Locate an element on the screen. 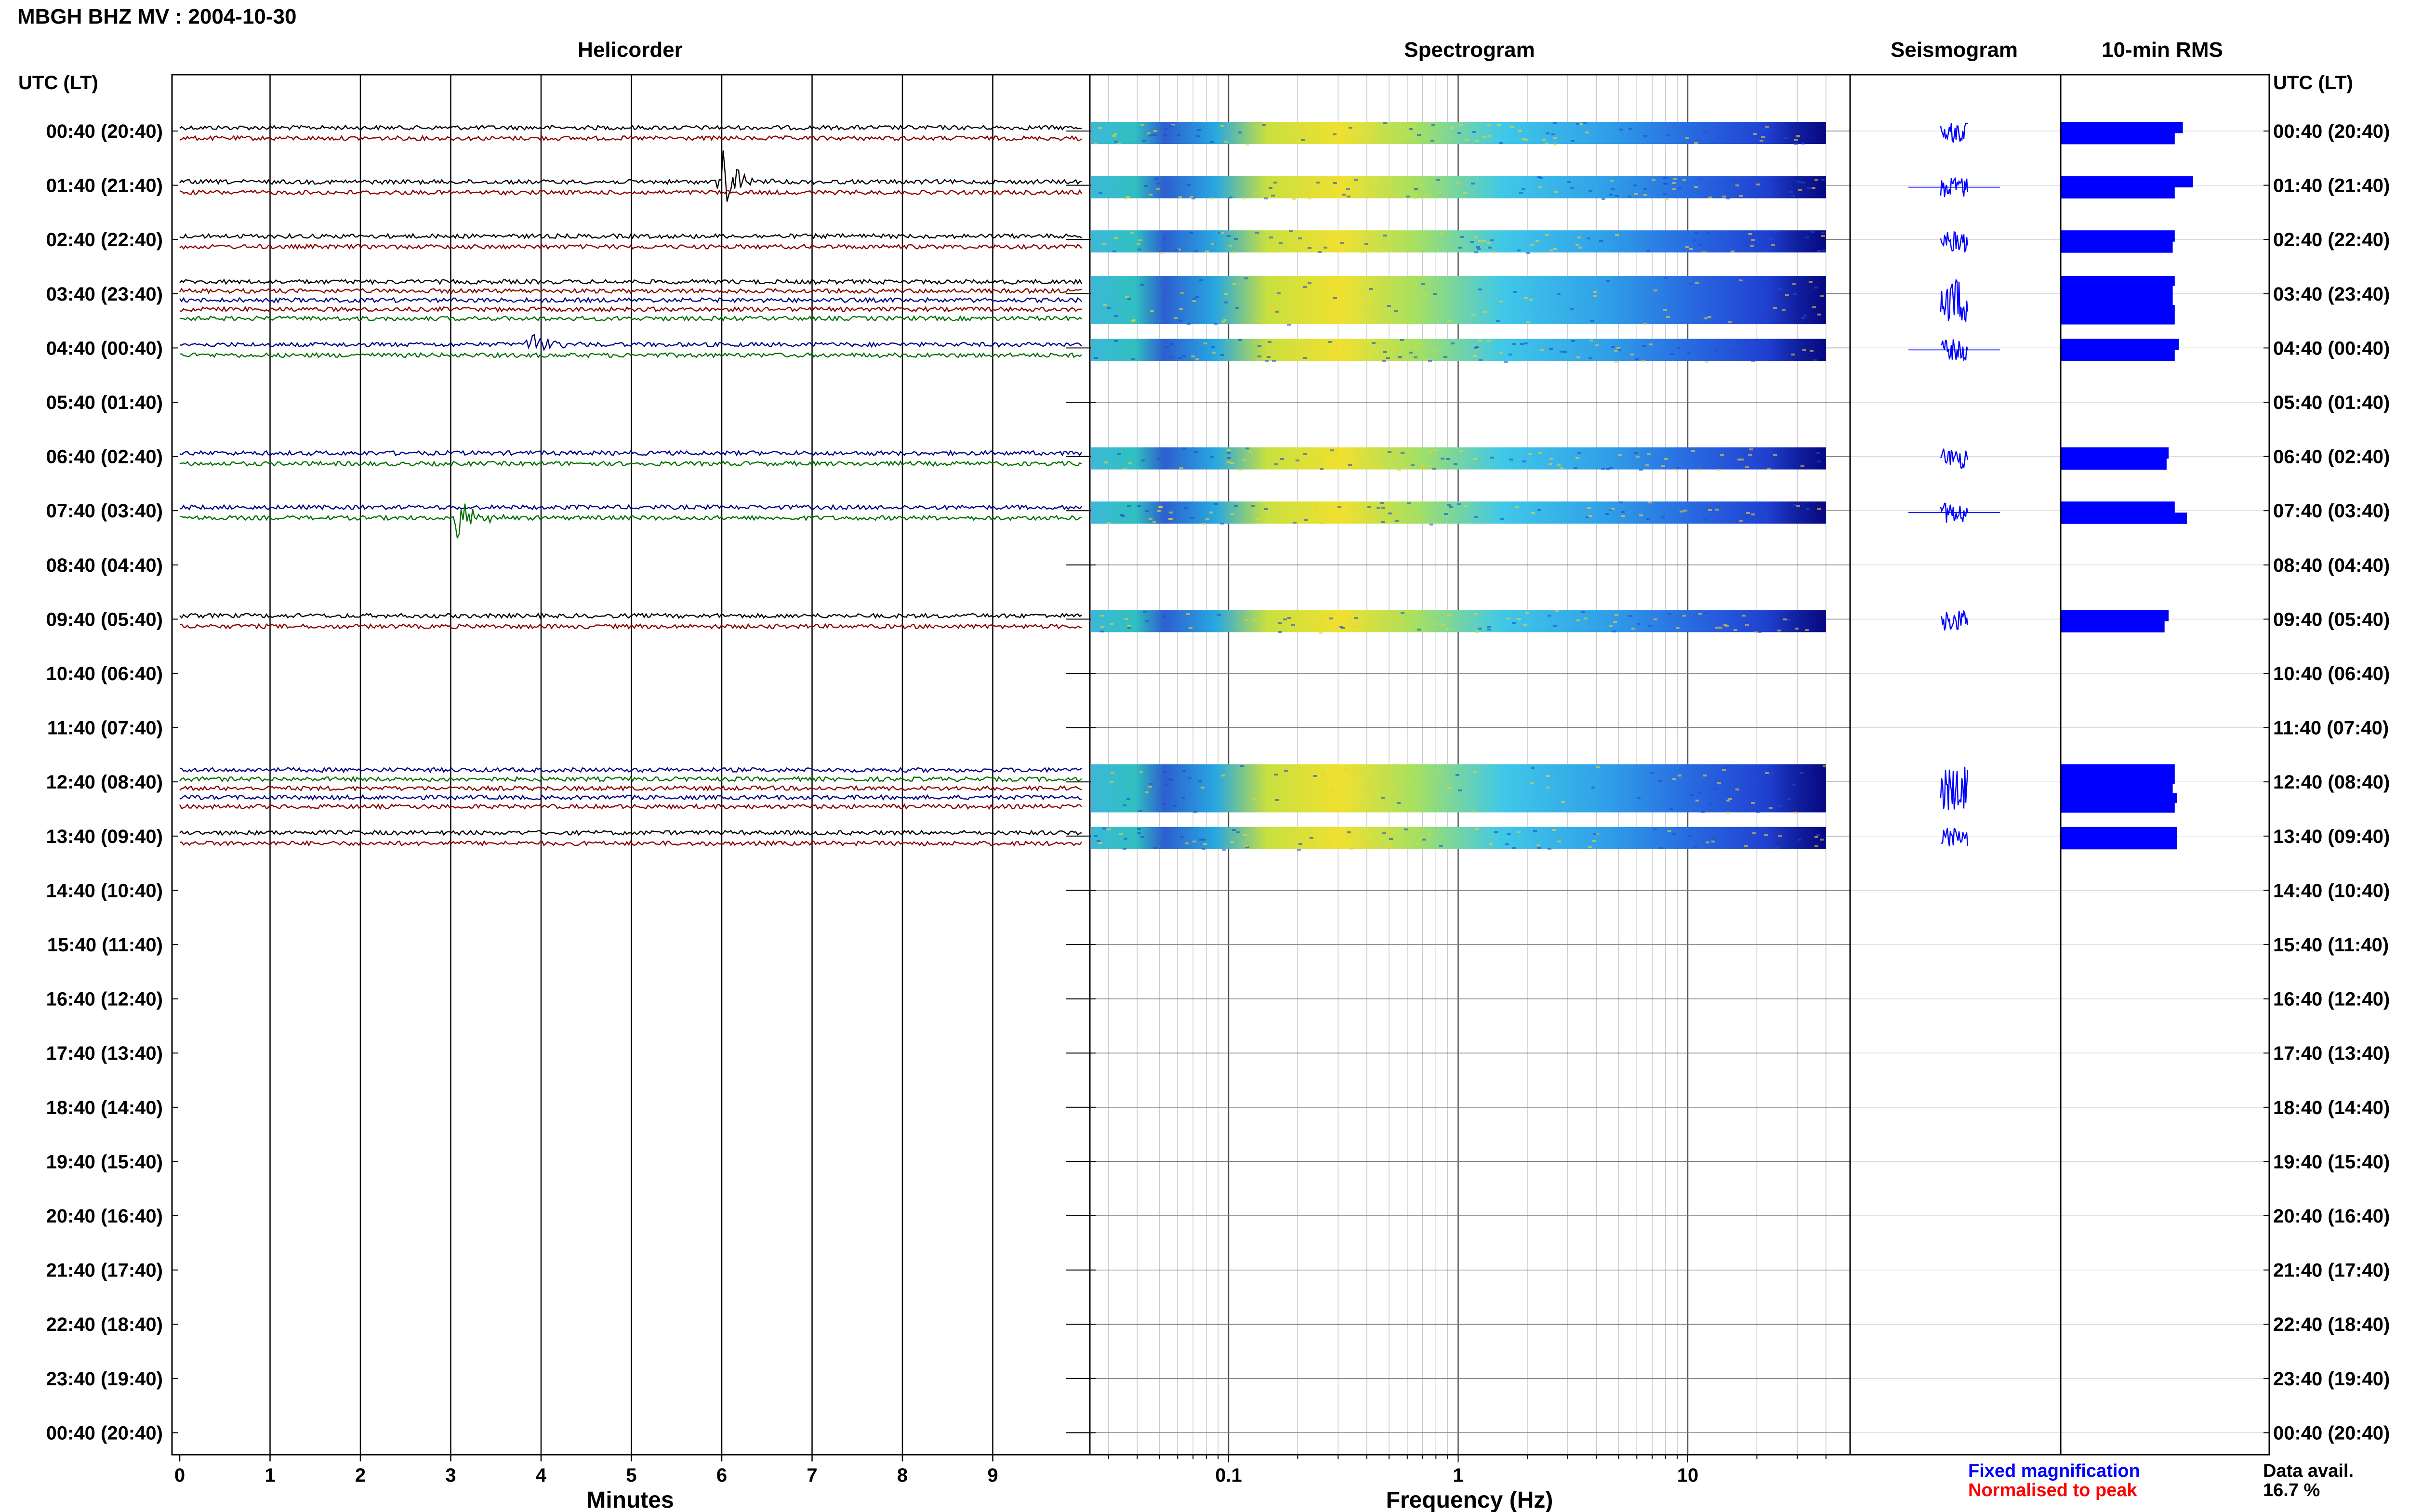 Image resolution: width=2409 pixels, height=1512 pixels. row-label-right: 05:40 (01:40) is located at coordinates (2331, 402).